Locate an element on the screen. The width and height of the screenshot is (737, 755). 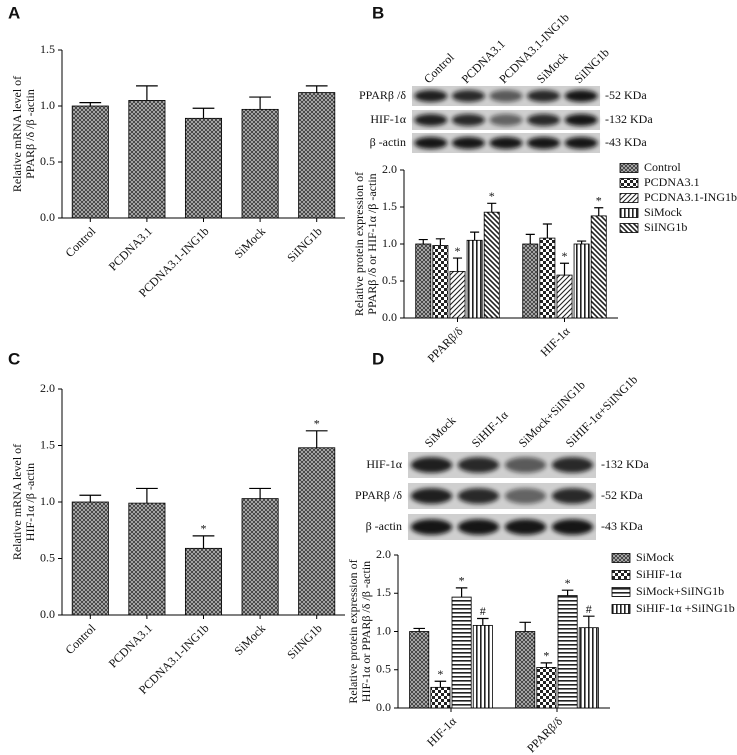
legend-label: SiHIF-1α is located at coordinates (659, 574).